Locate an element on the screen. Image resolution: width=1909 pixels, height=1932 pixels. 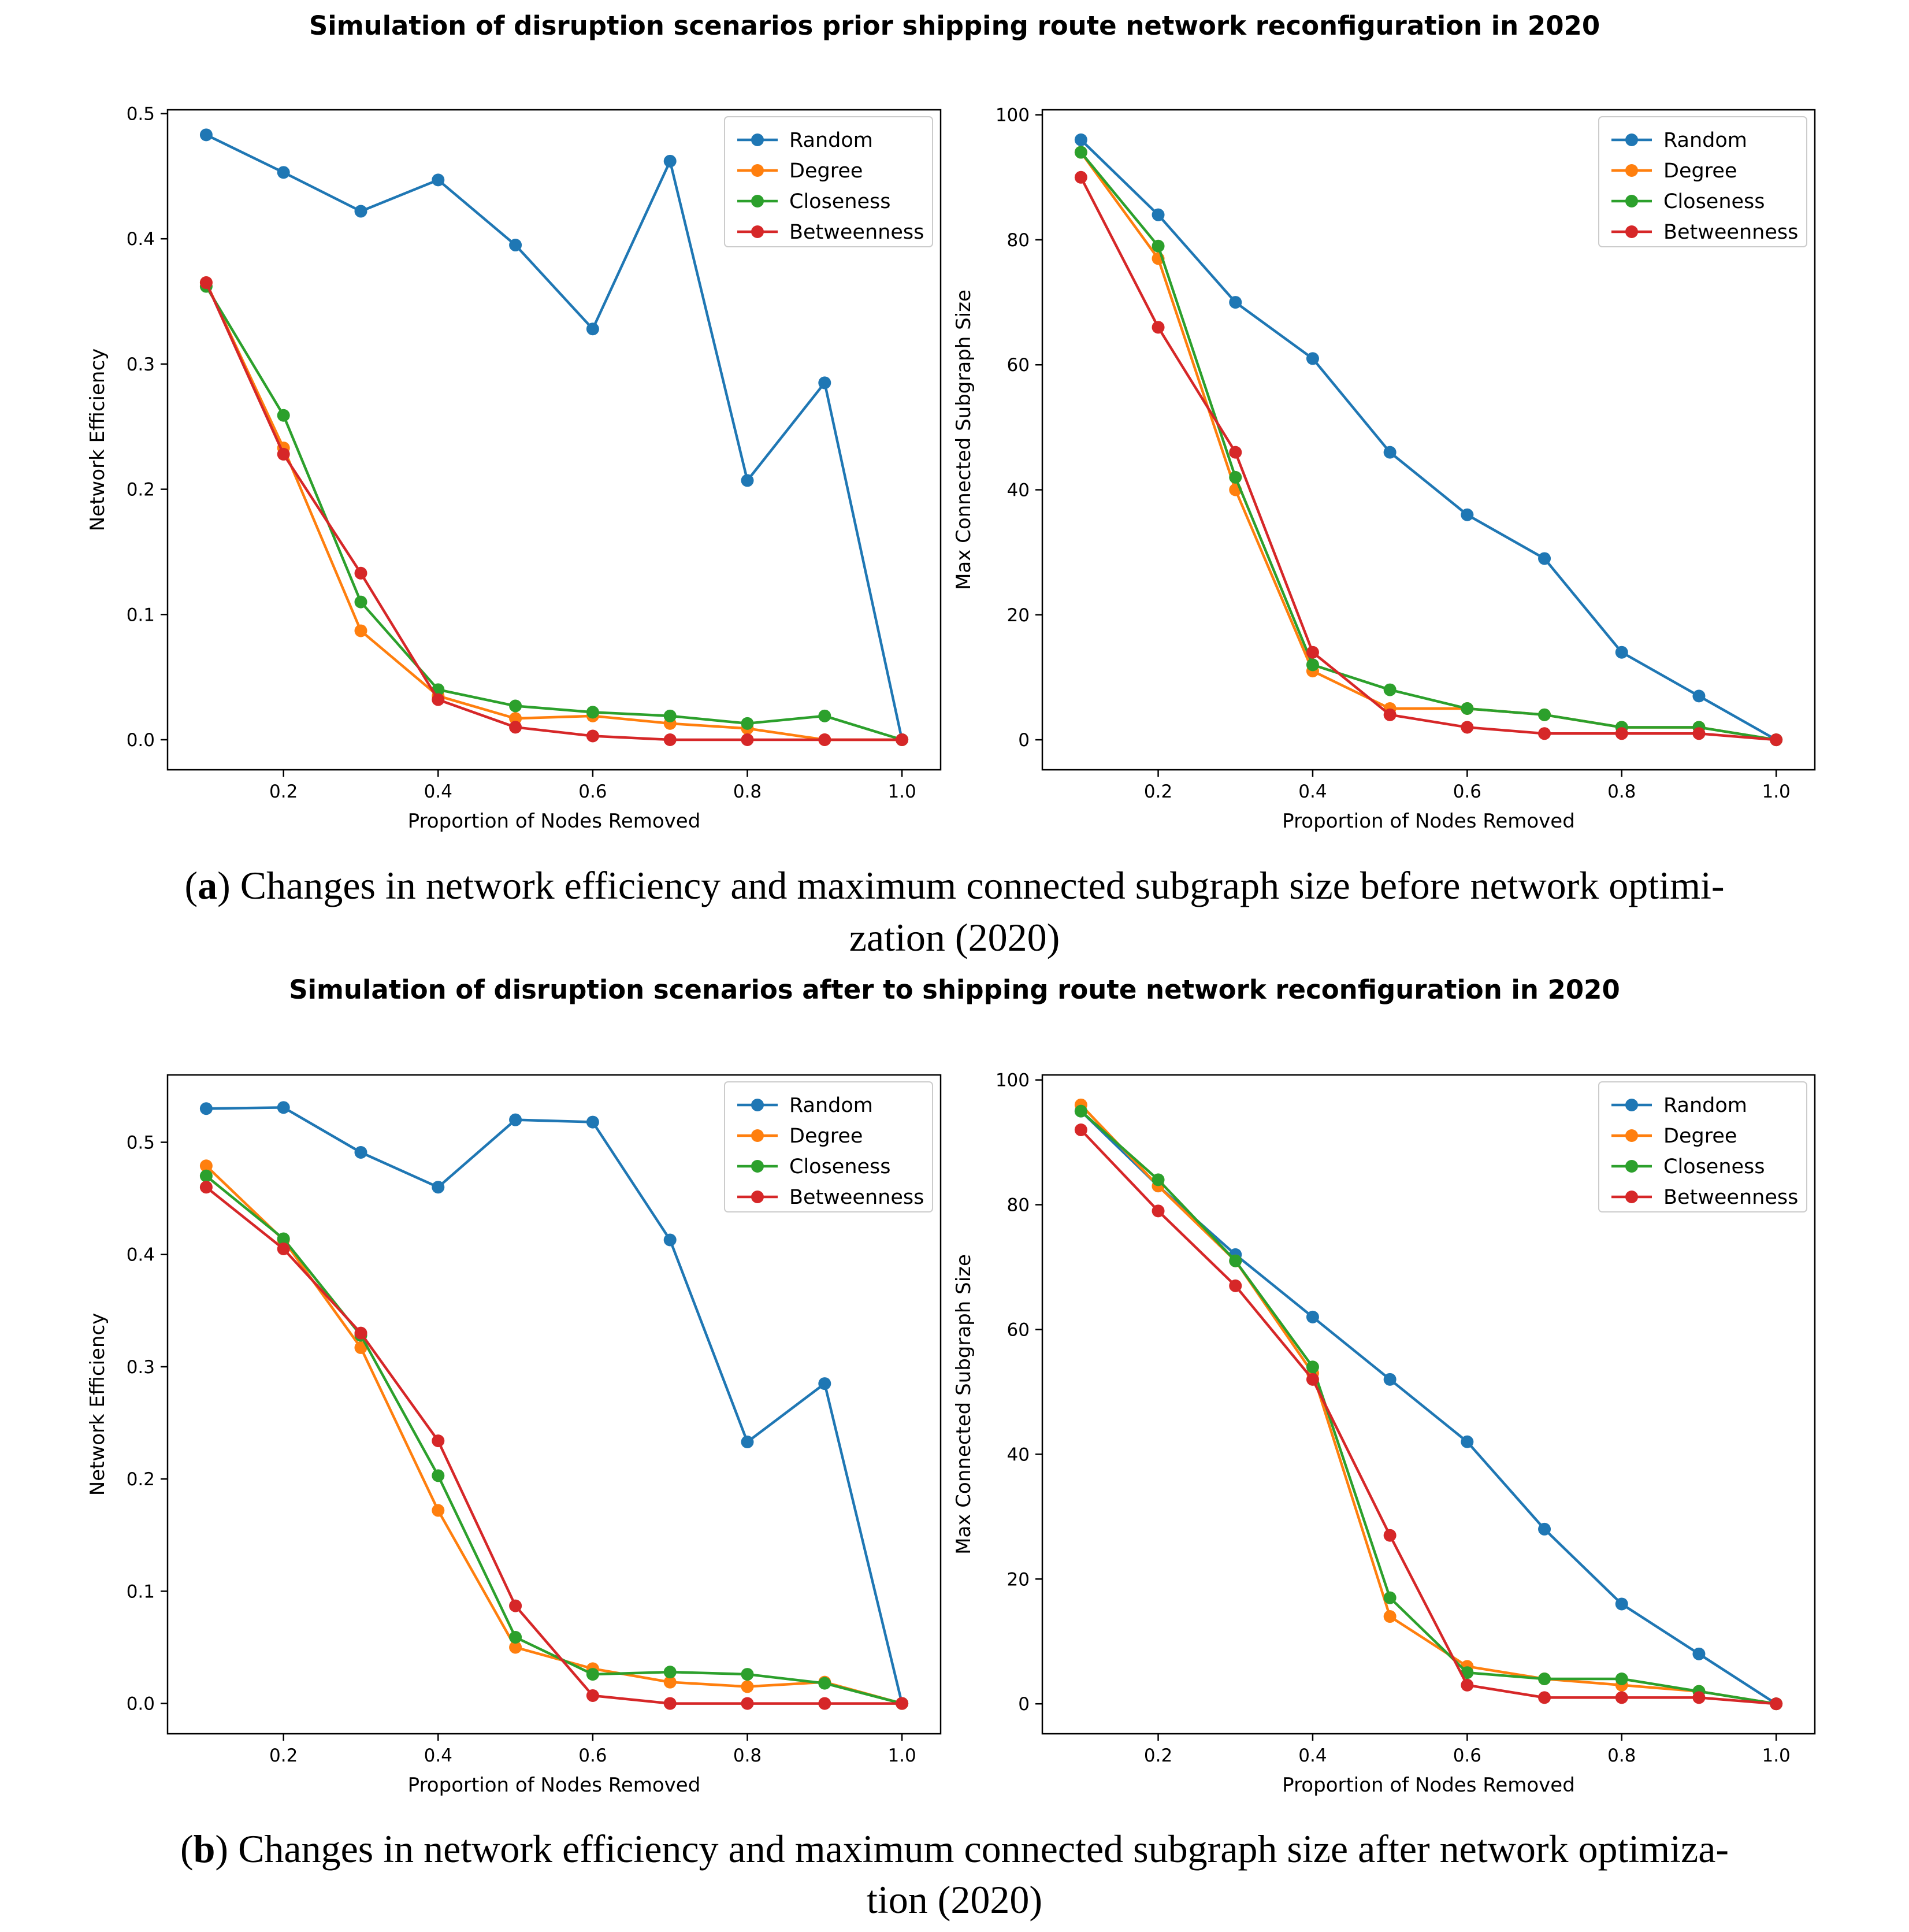
caption-a-letter: a is located at coordinates (207, 885).